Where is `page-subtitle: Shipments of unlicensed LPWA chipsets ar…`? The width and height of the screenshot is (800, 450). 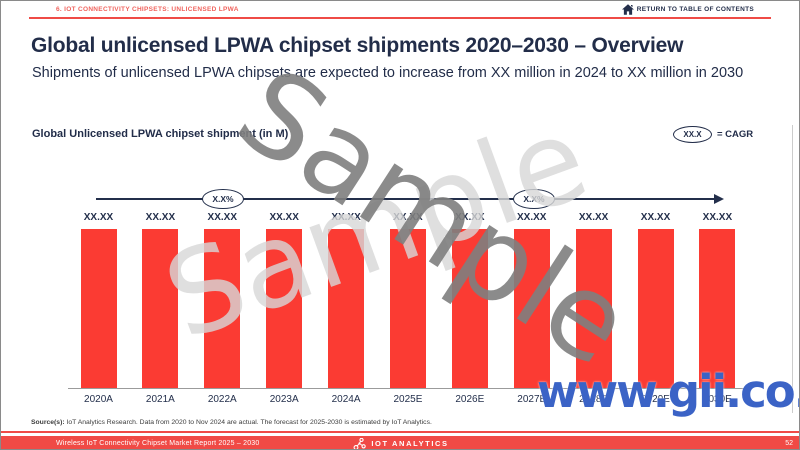 page-subtitle: Shipments of unlicensed LPWA chipsets ar… is located at coordinates (388, 73).